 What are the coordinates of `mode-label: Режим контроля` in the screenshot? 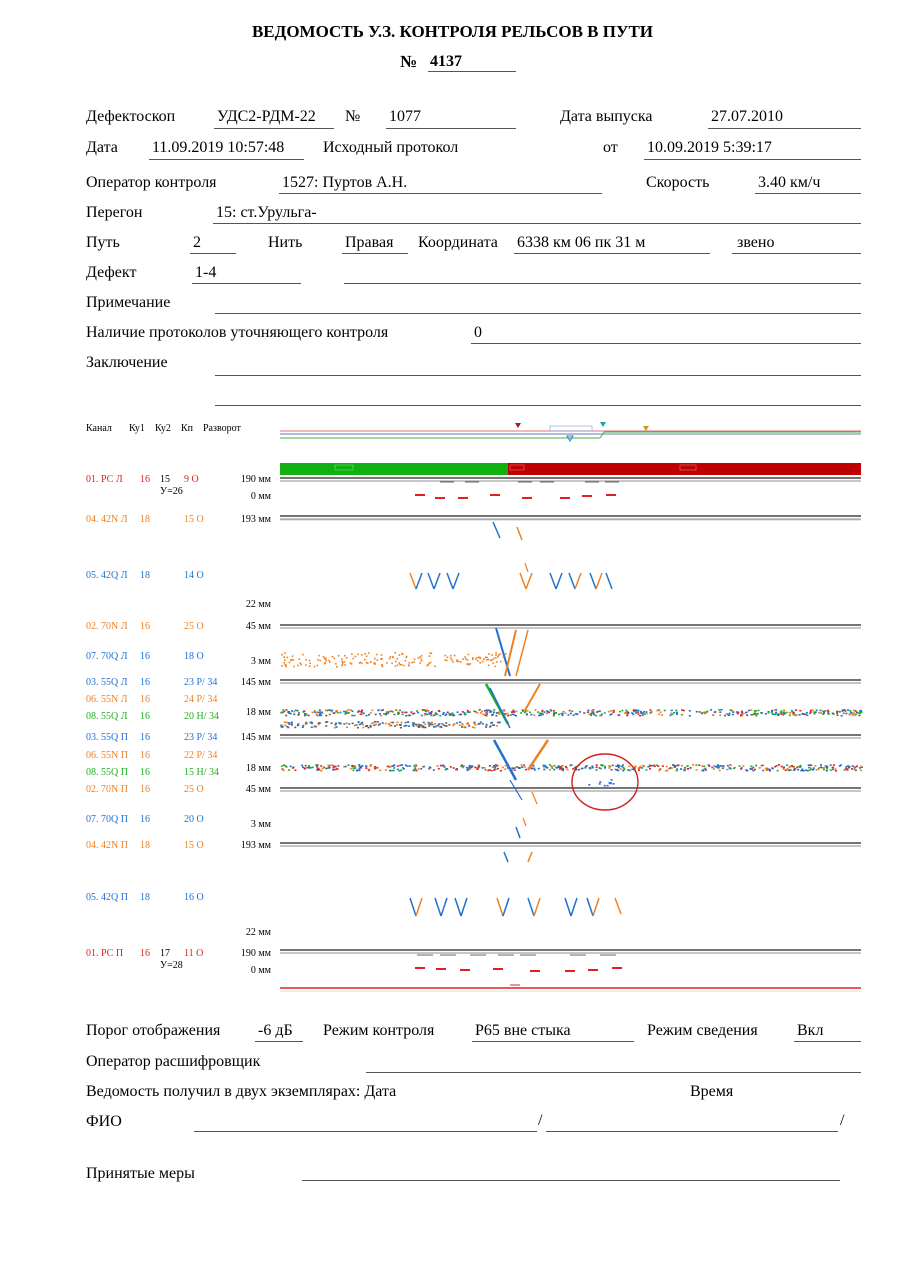 It's located at (378, 1031).